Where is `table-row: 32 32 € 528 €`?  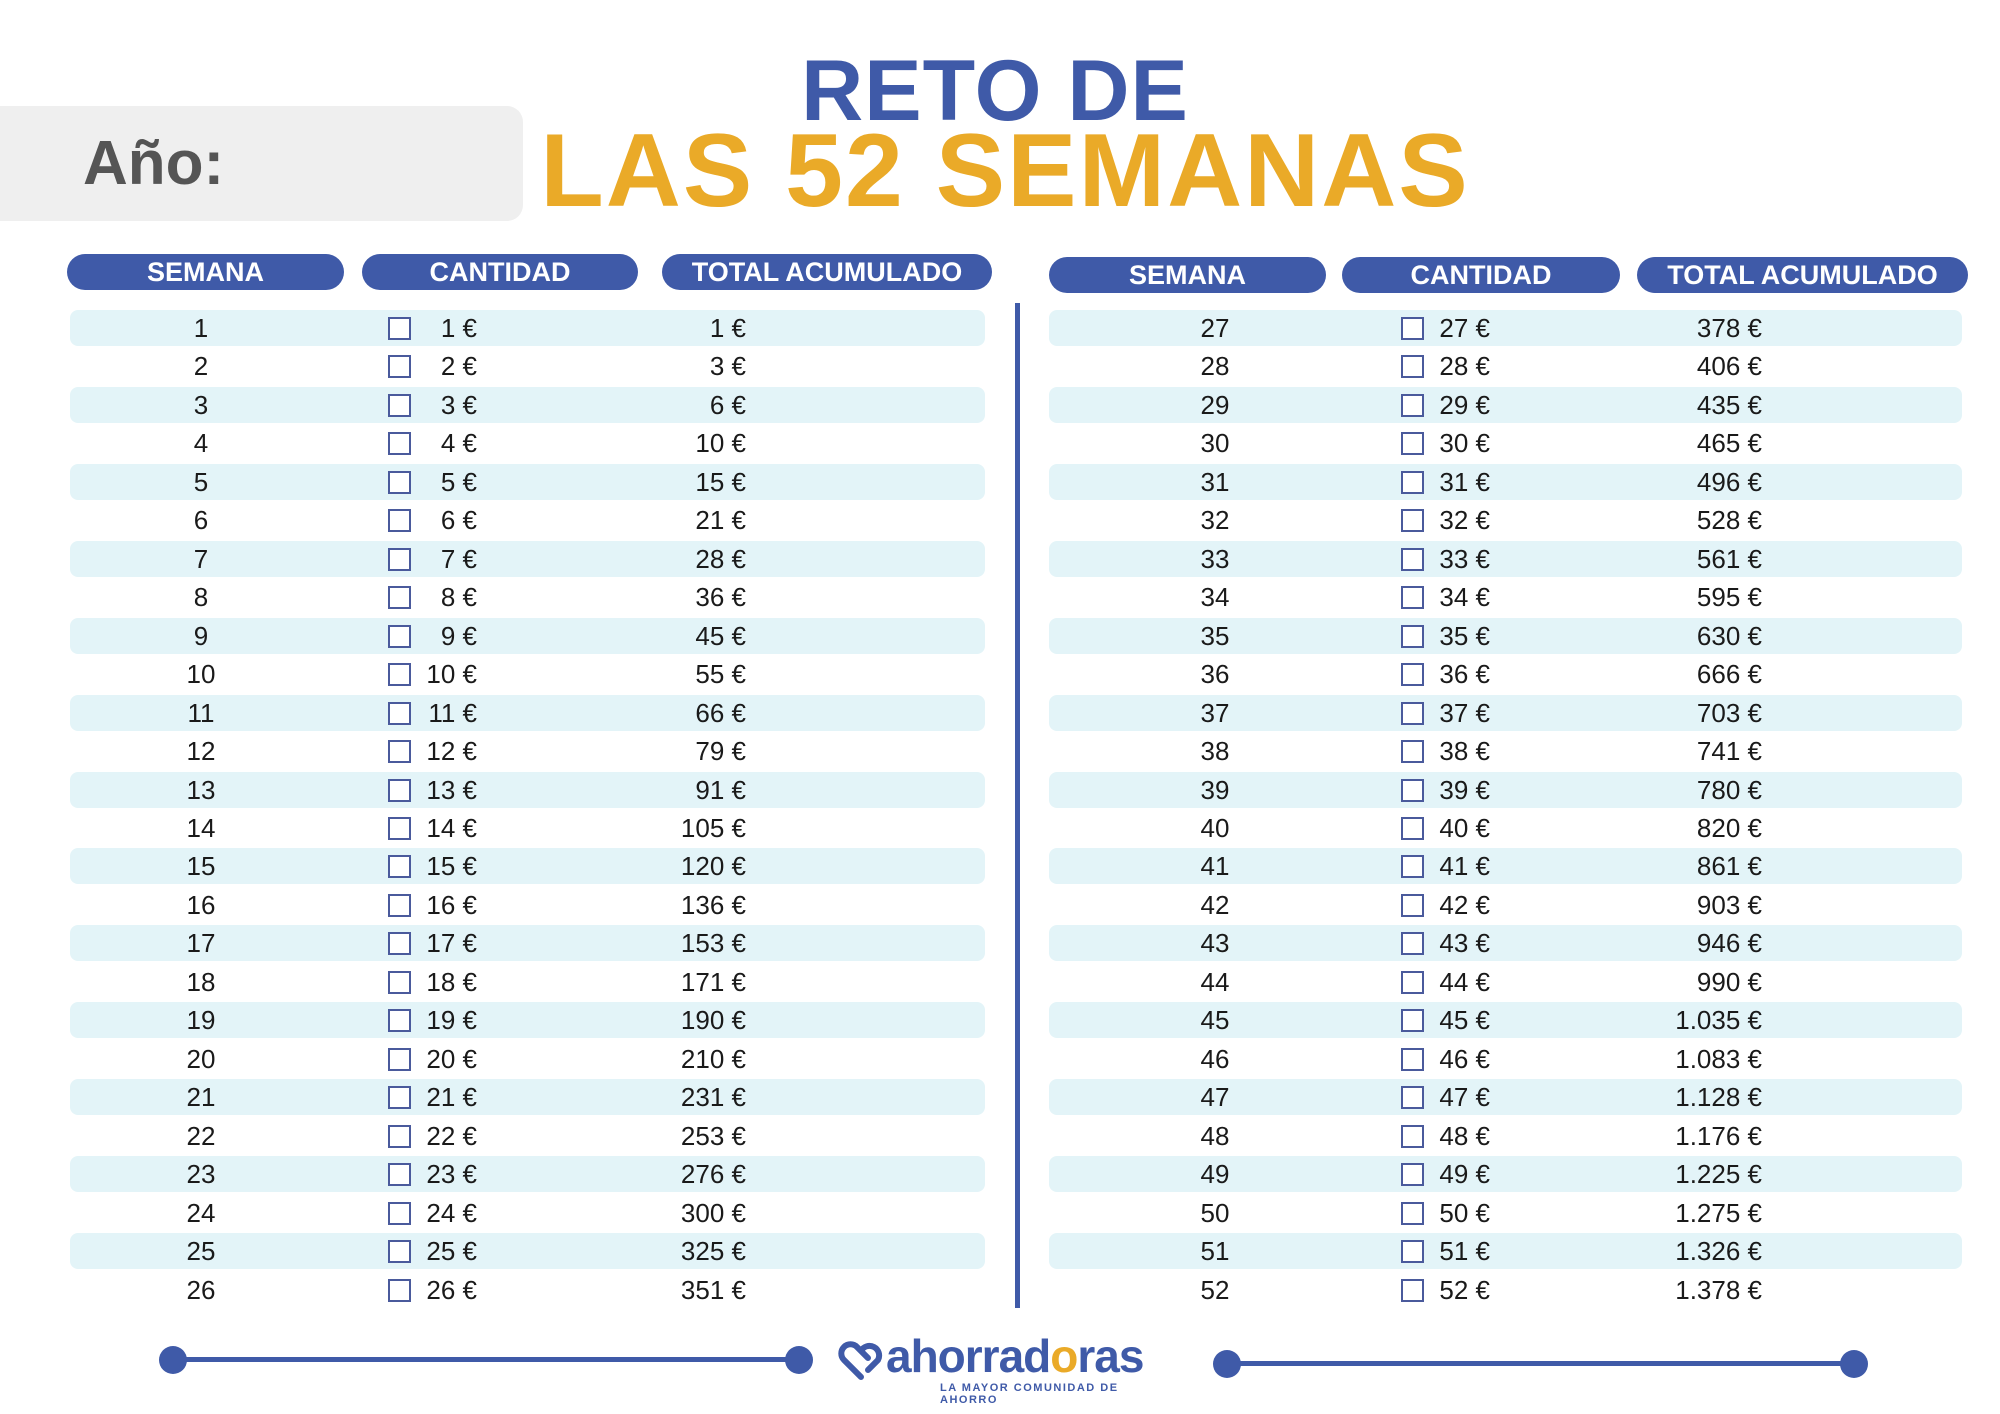
table-row: 32 32 € 528 € is located at coordinates (1505, 520).